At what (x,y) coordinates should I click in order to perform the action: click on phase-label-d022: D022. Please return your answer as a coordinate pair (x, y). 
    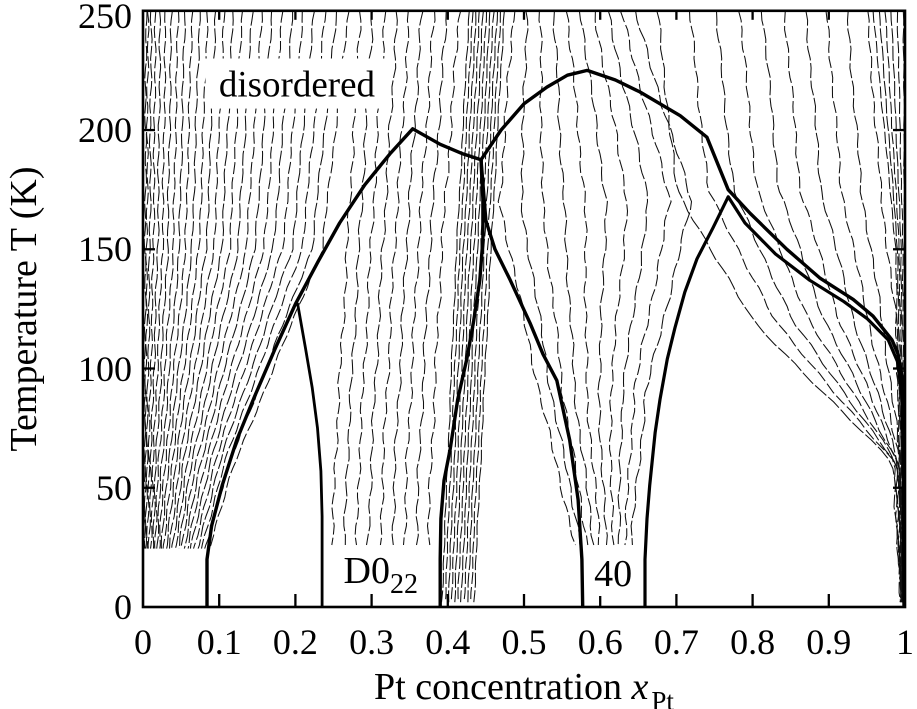
    Looking at the image, I should click on (380, 574).